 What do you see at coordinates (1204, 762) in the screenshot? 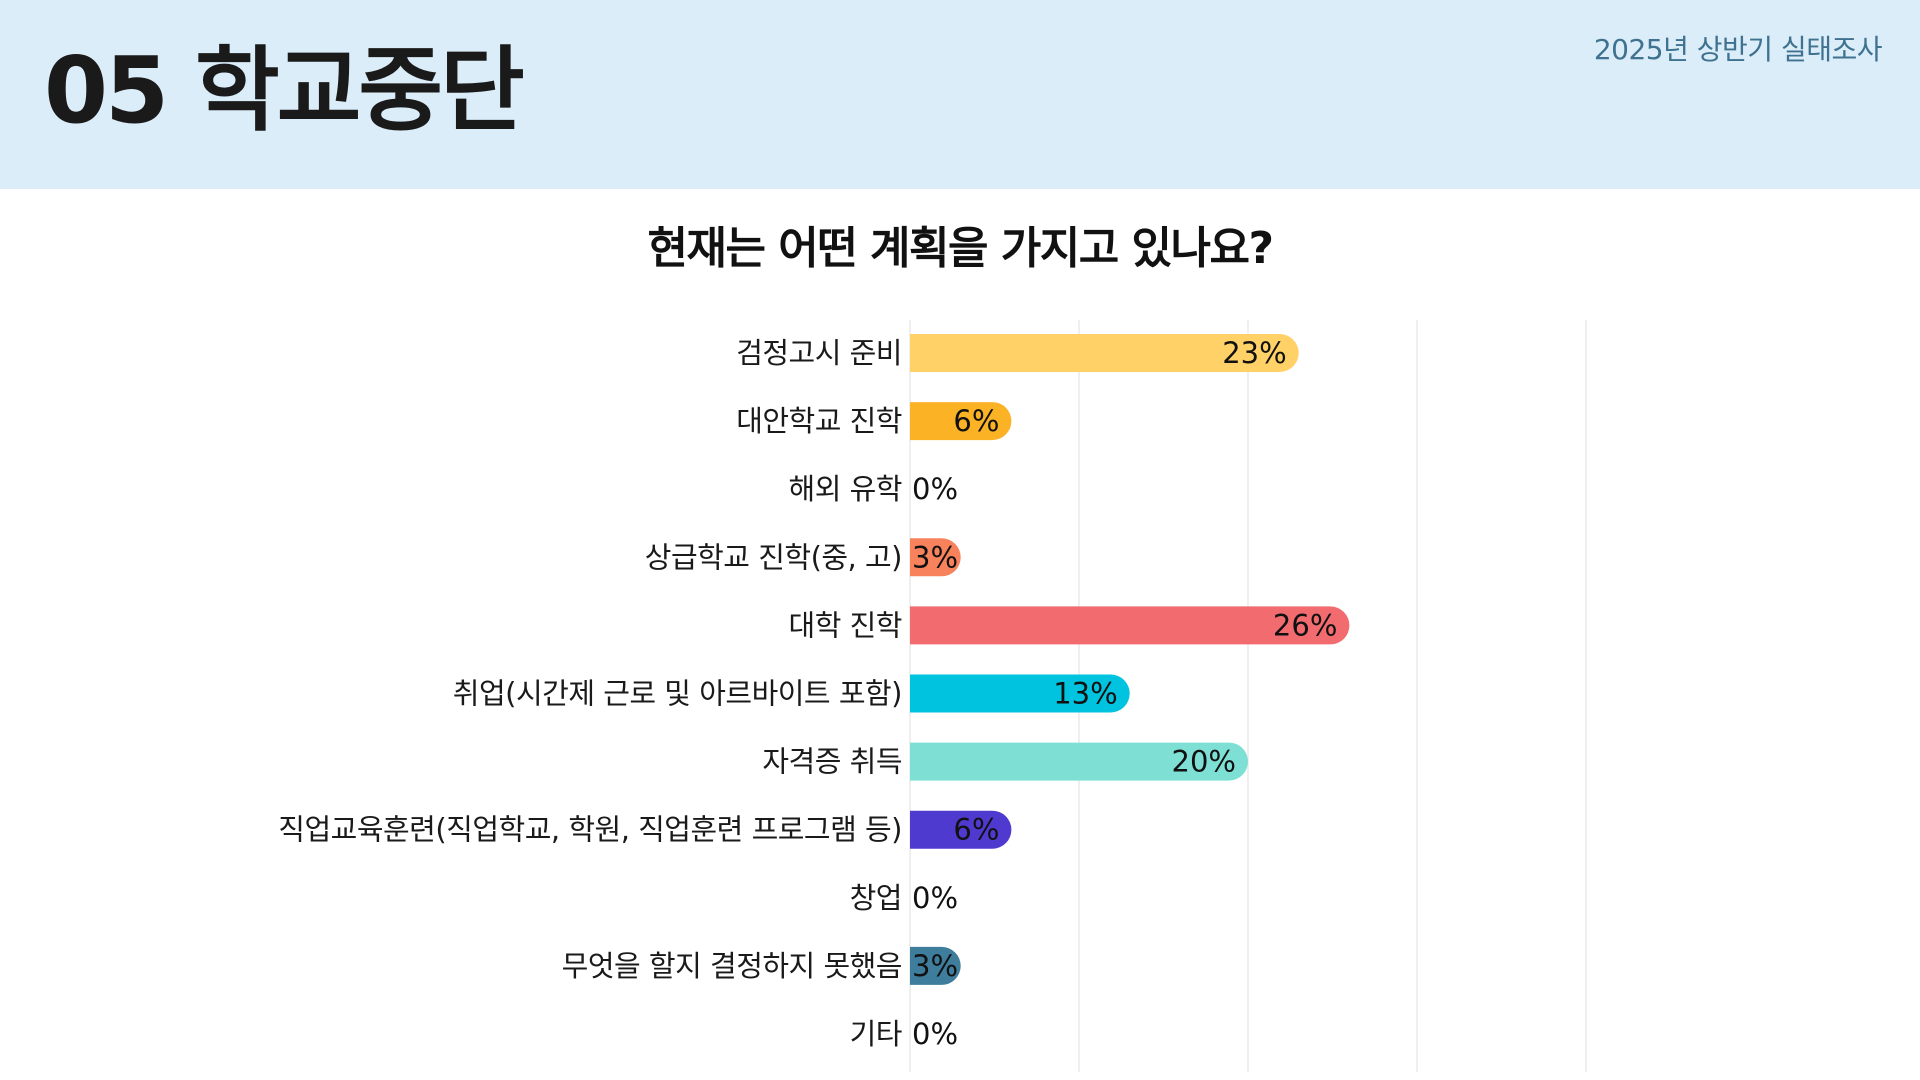
I see `value-label: 20%` at bounding box center [1204, 762].